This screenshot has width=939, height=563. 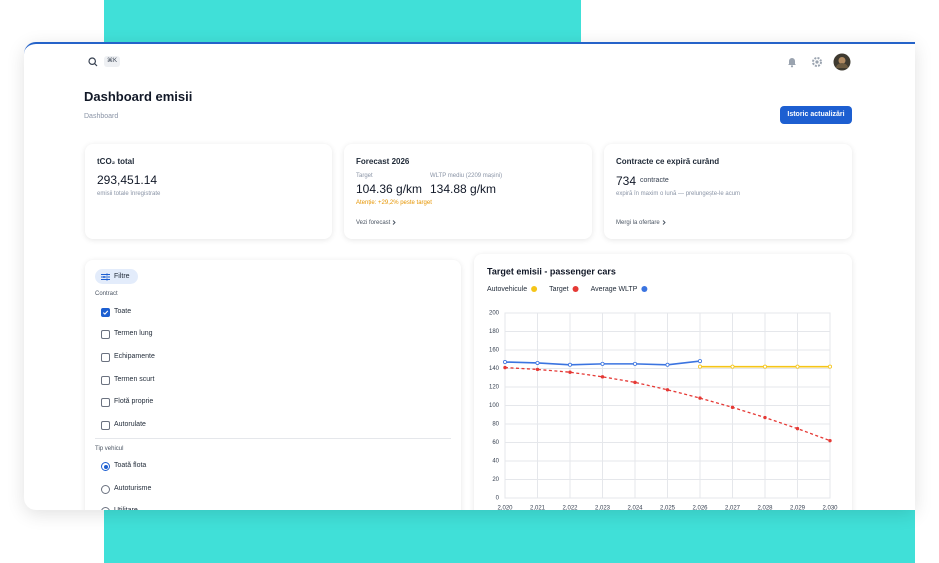 I want to click on divider, so click(x=273, y=438).